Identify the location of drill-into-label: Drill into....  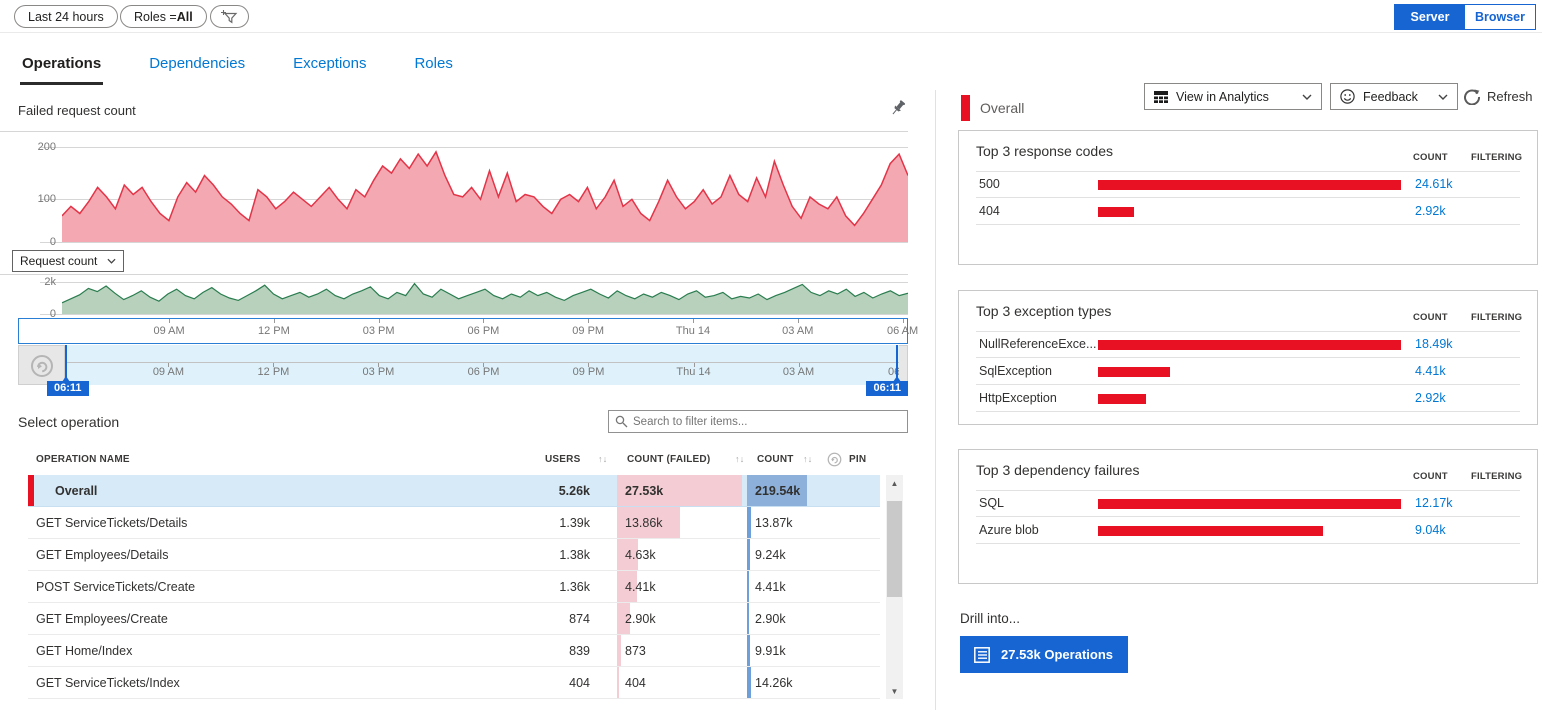
(990, 618).